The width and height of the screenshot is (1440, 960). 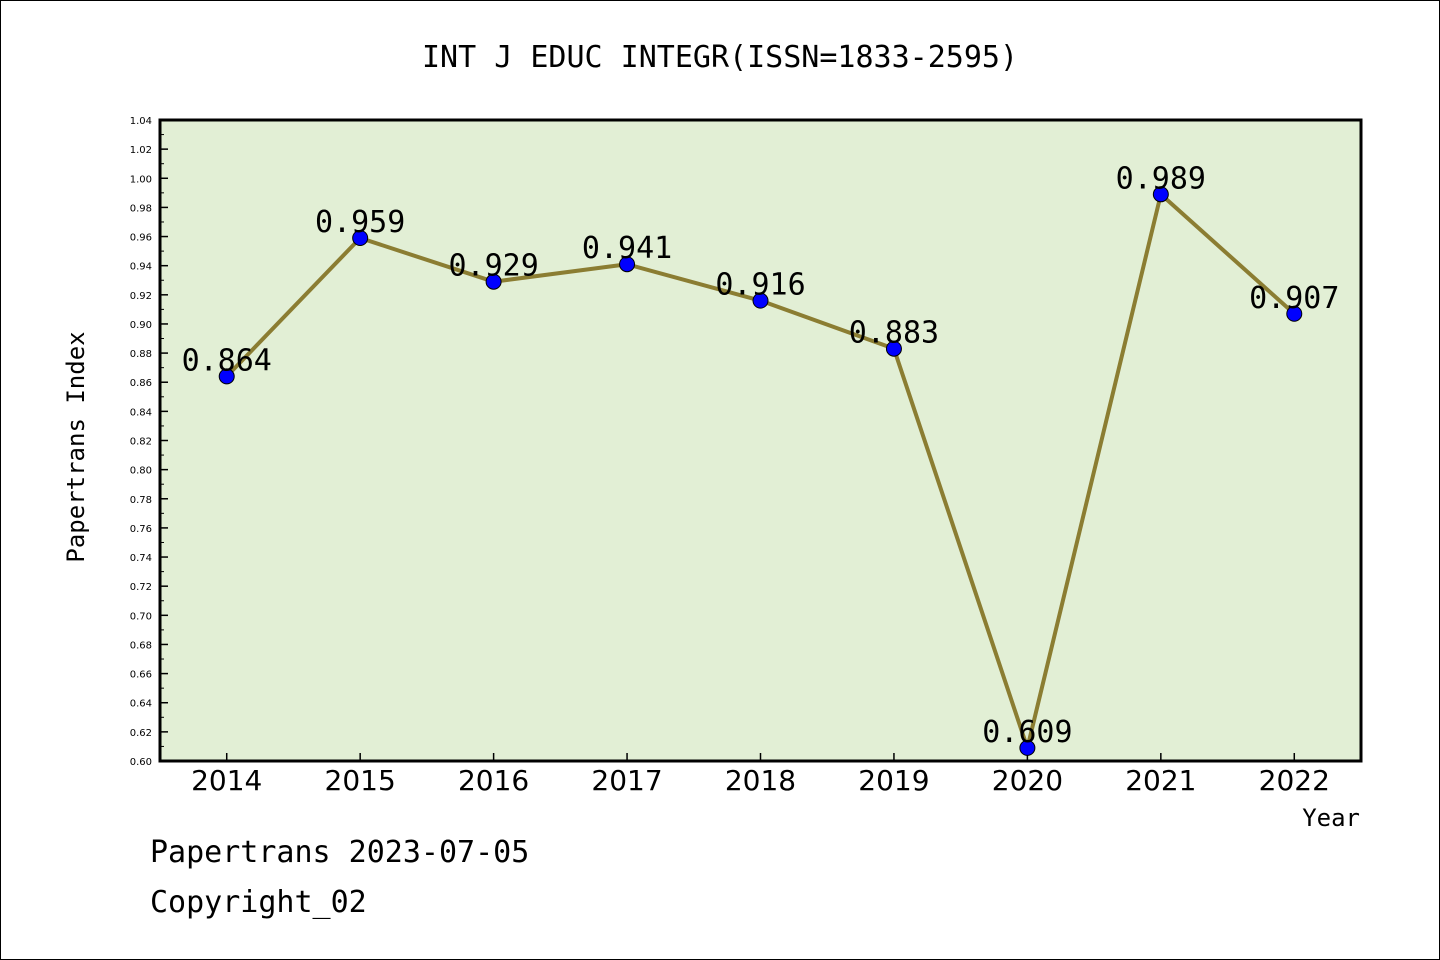 I want to click on x-tick-label: 2021, so click(x=1160, y=780).